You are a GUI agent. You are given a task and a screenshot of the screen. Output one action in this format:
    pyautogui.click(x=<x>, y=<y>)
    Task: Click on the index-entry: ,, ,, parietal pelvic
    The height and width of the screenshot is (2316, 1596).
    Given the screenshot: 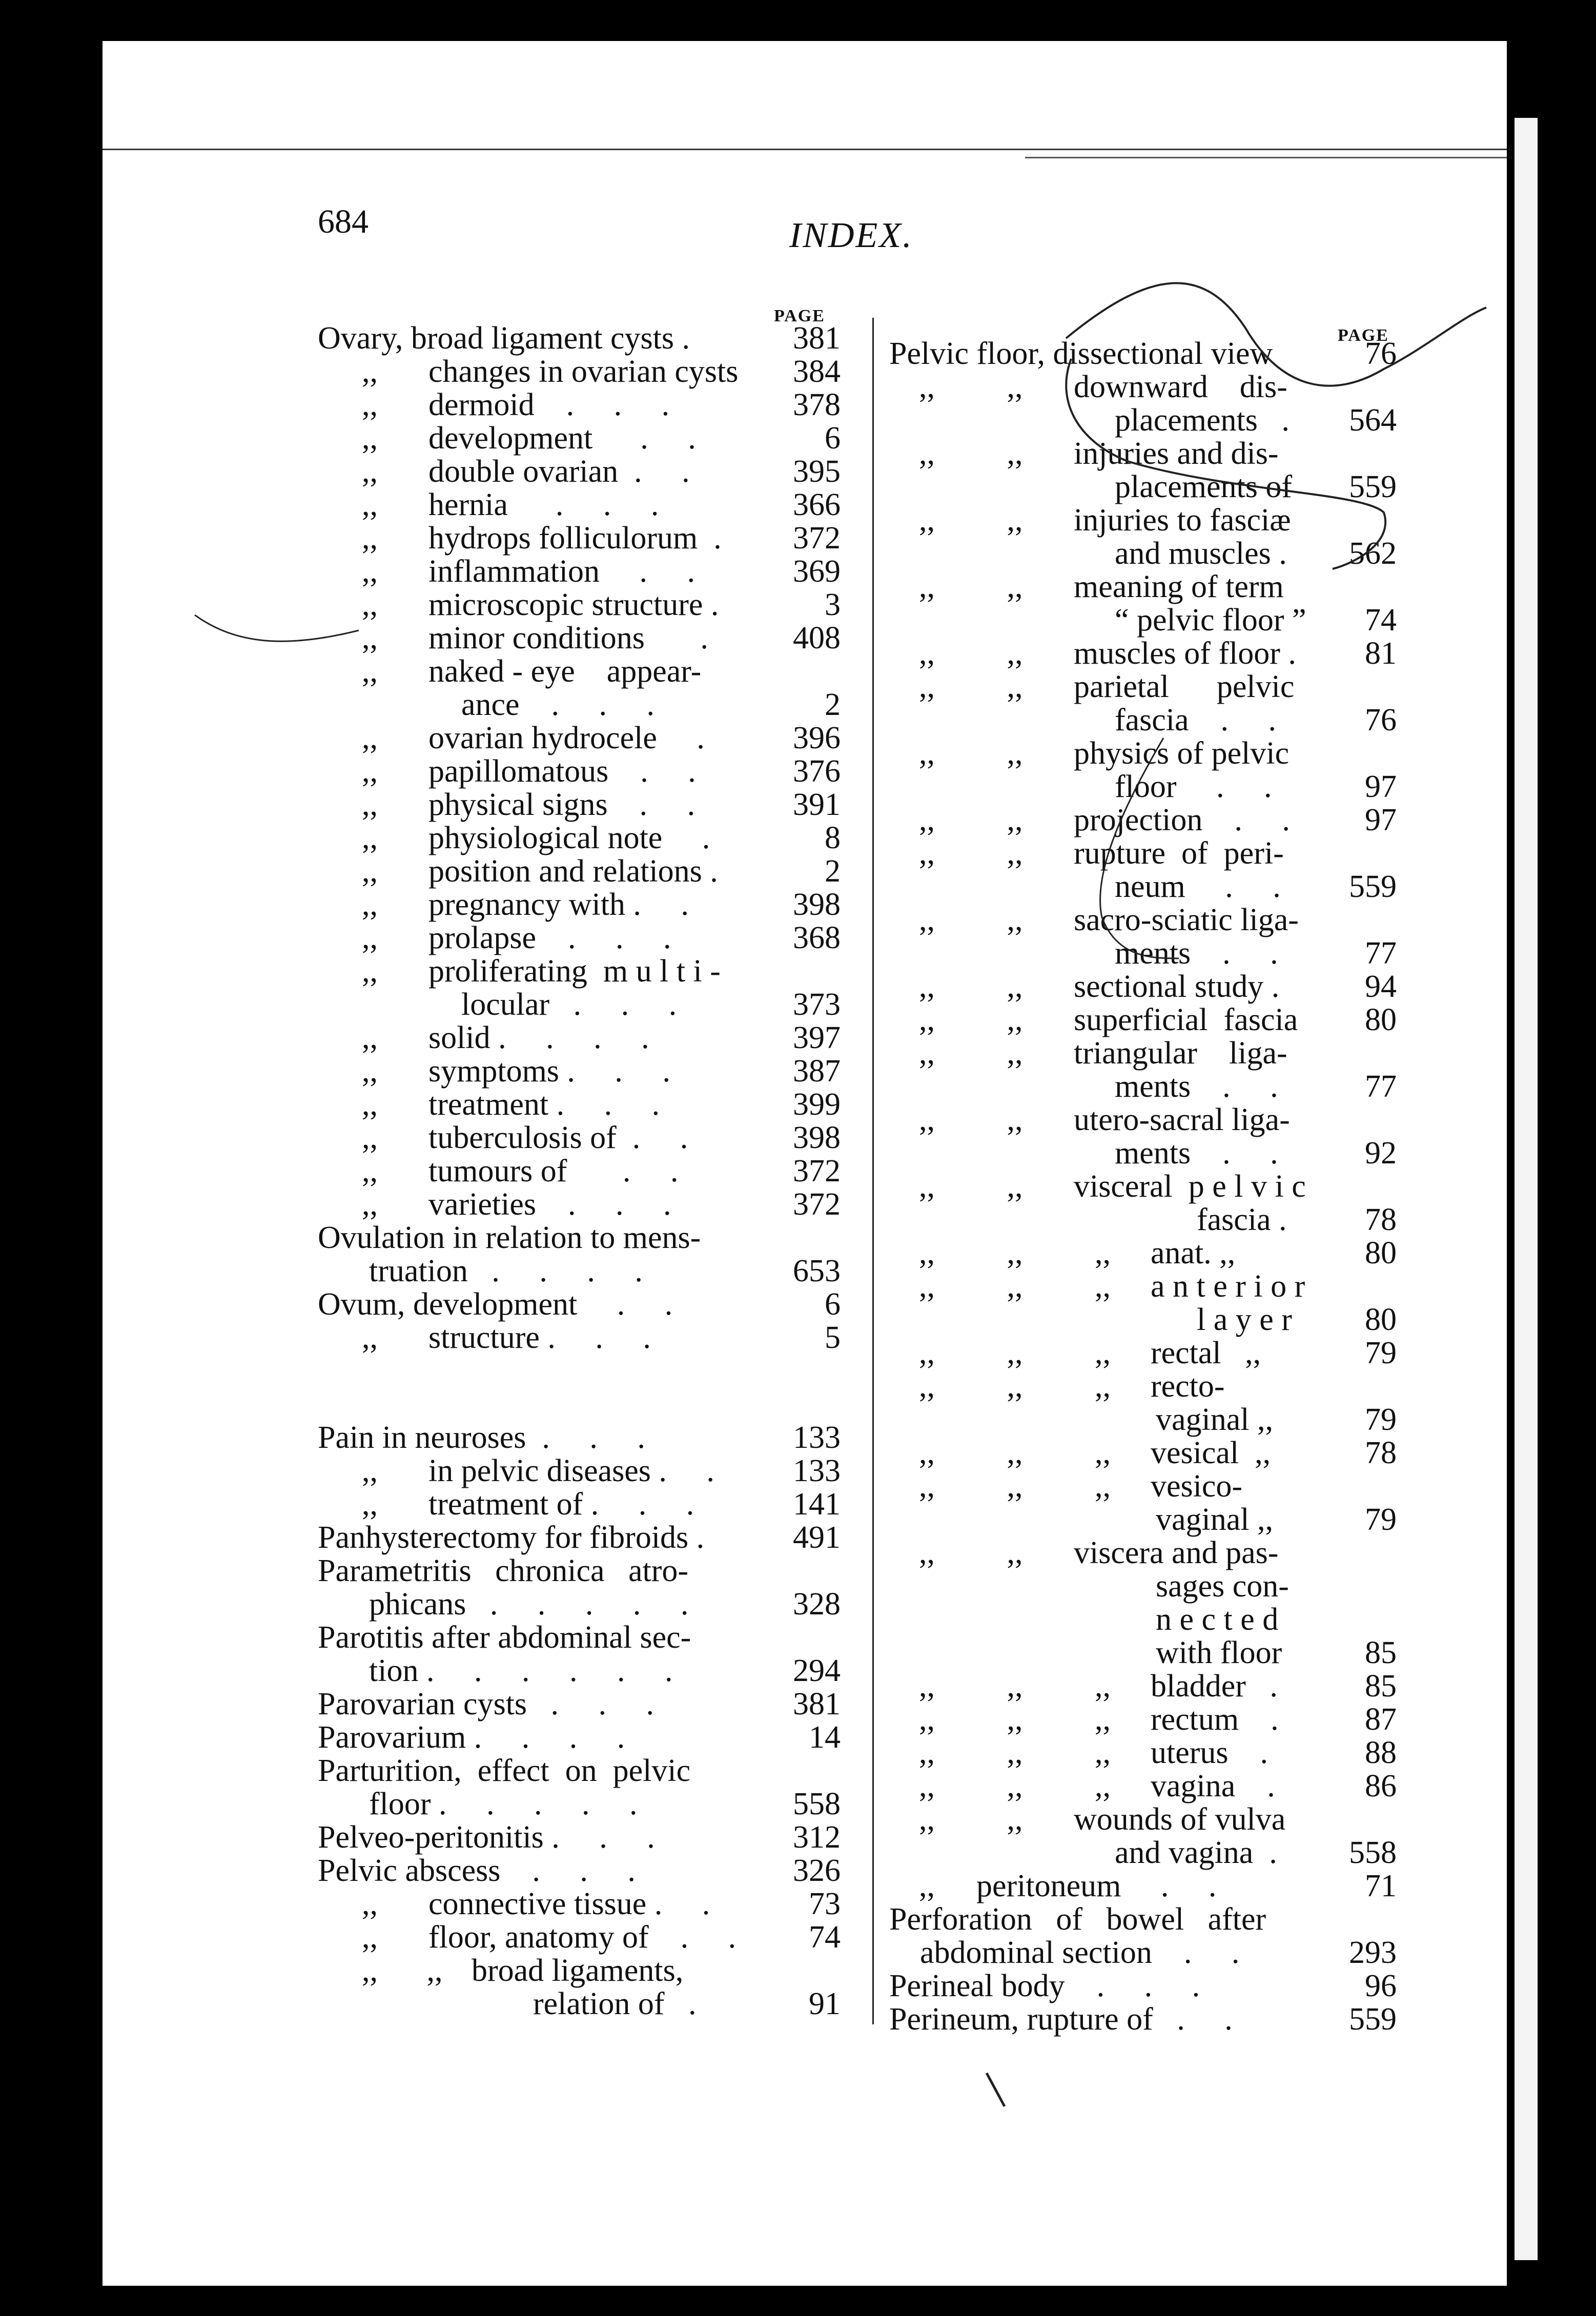 What is the action you would take?
    pyautogui.click(x=1145, y=687)
    